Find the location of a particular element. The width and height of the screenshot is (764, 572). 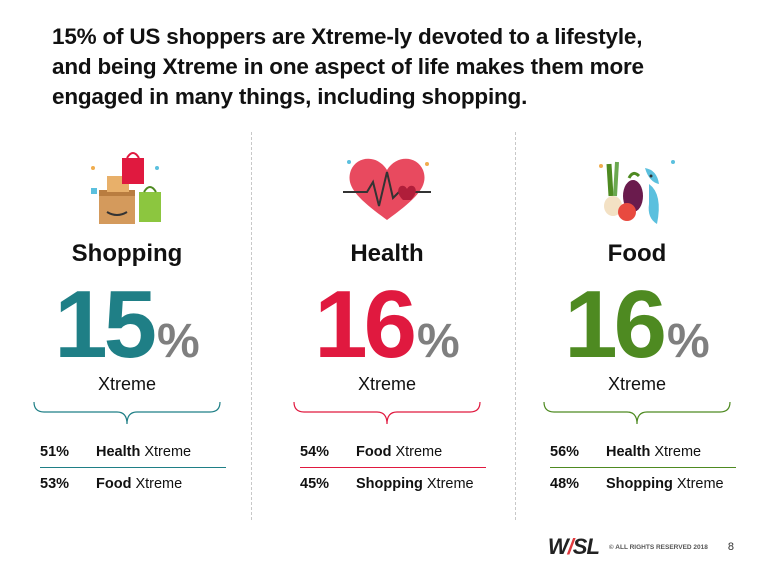

stat-percentage: 56% is located at coordinates (565, 452).